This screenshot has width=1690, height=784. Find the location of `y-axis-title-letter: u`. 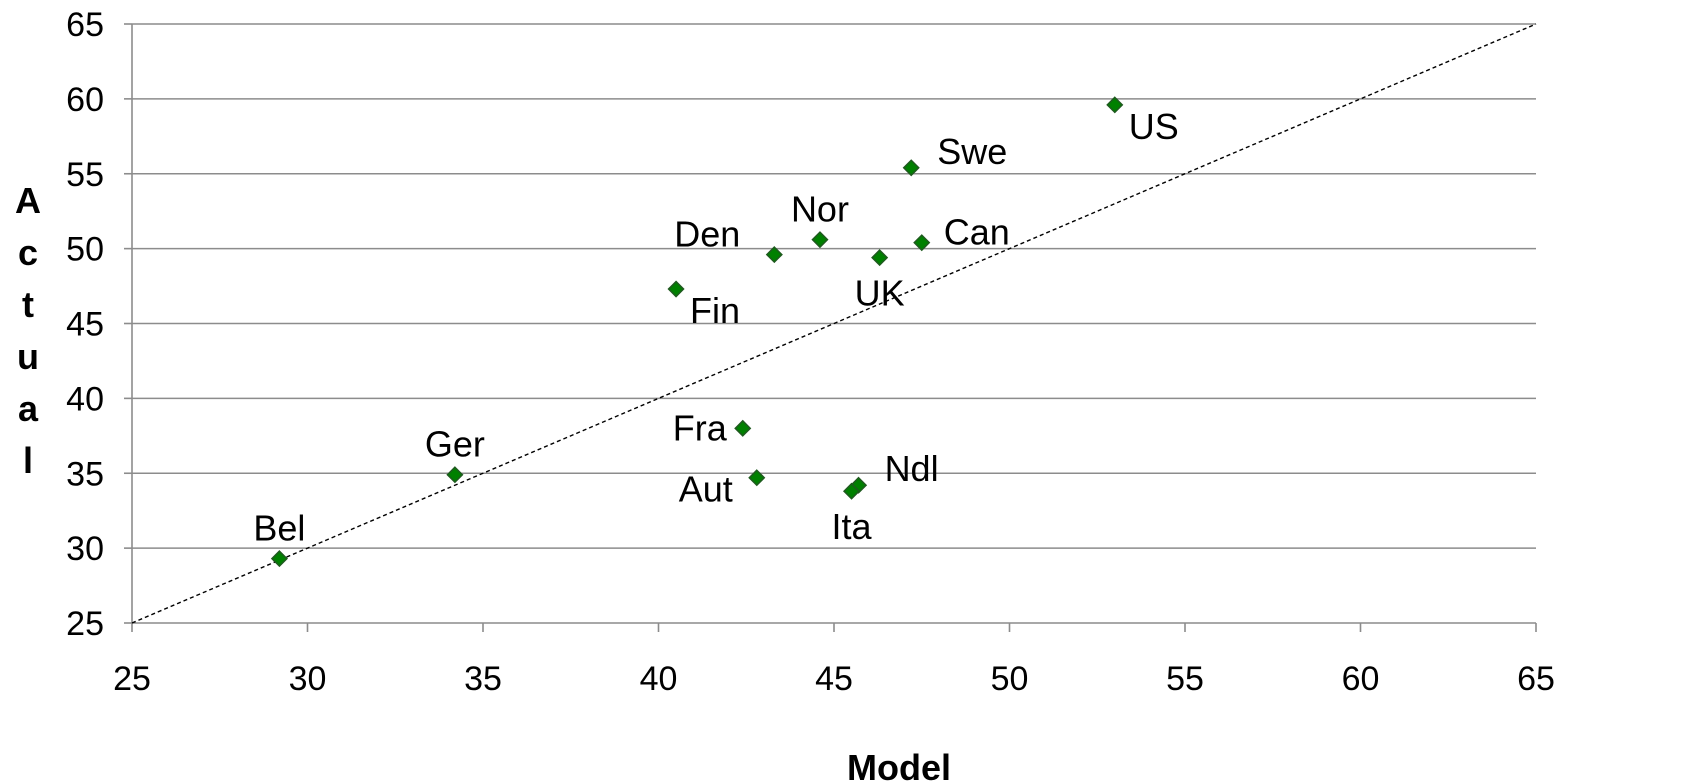

y-axis-title-letter: u is located at coordinates (28, 356).